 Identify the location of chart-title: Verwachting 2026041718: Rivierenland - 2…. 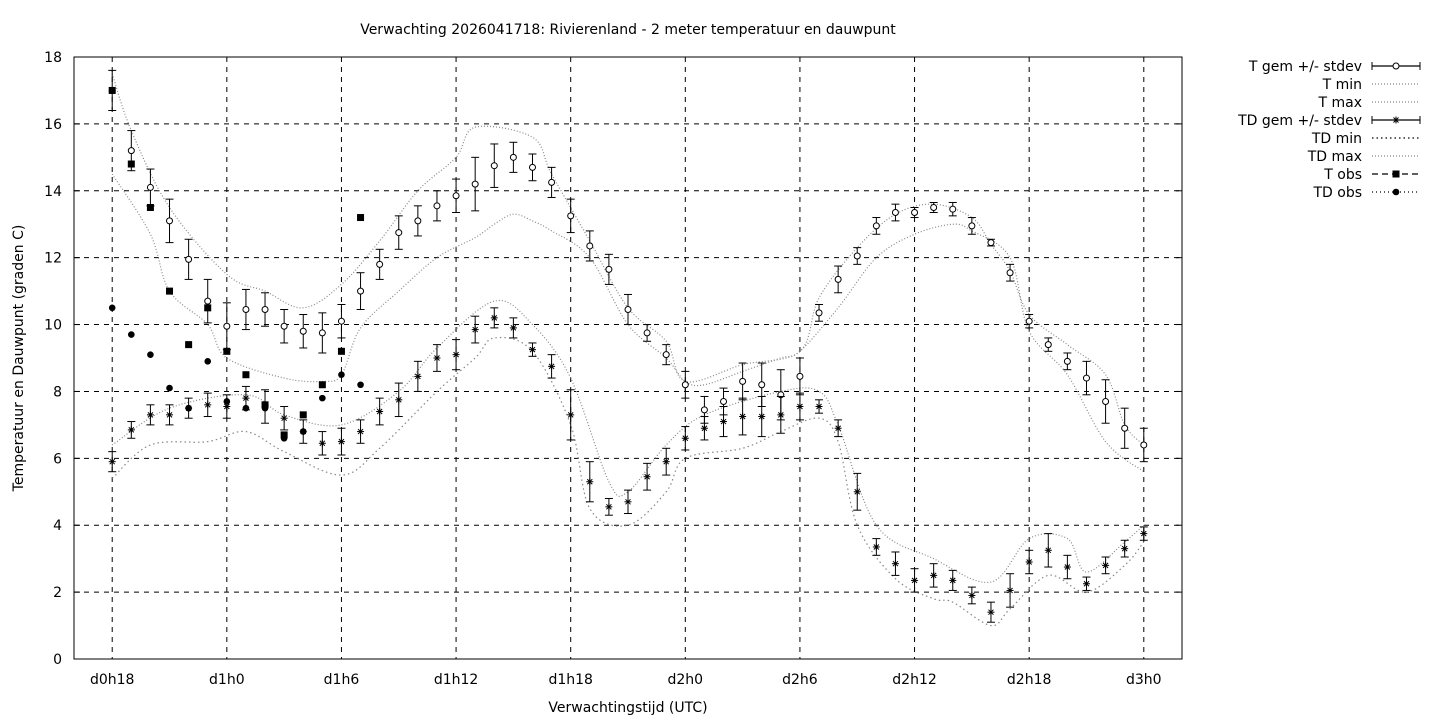
(628, 30).